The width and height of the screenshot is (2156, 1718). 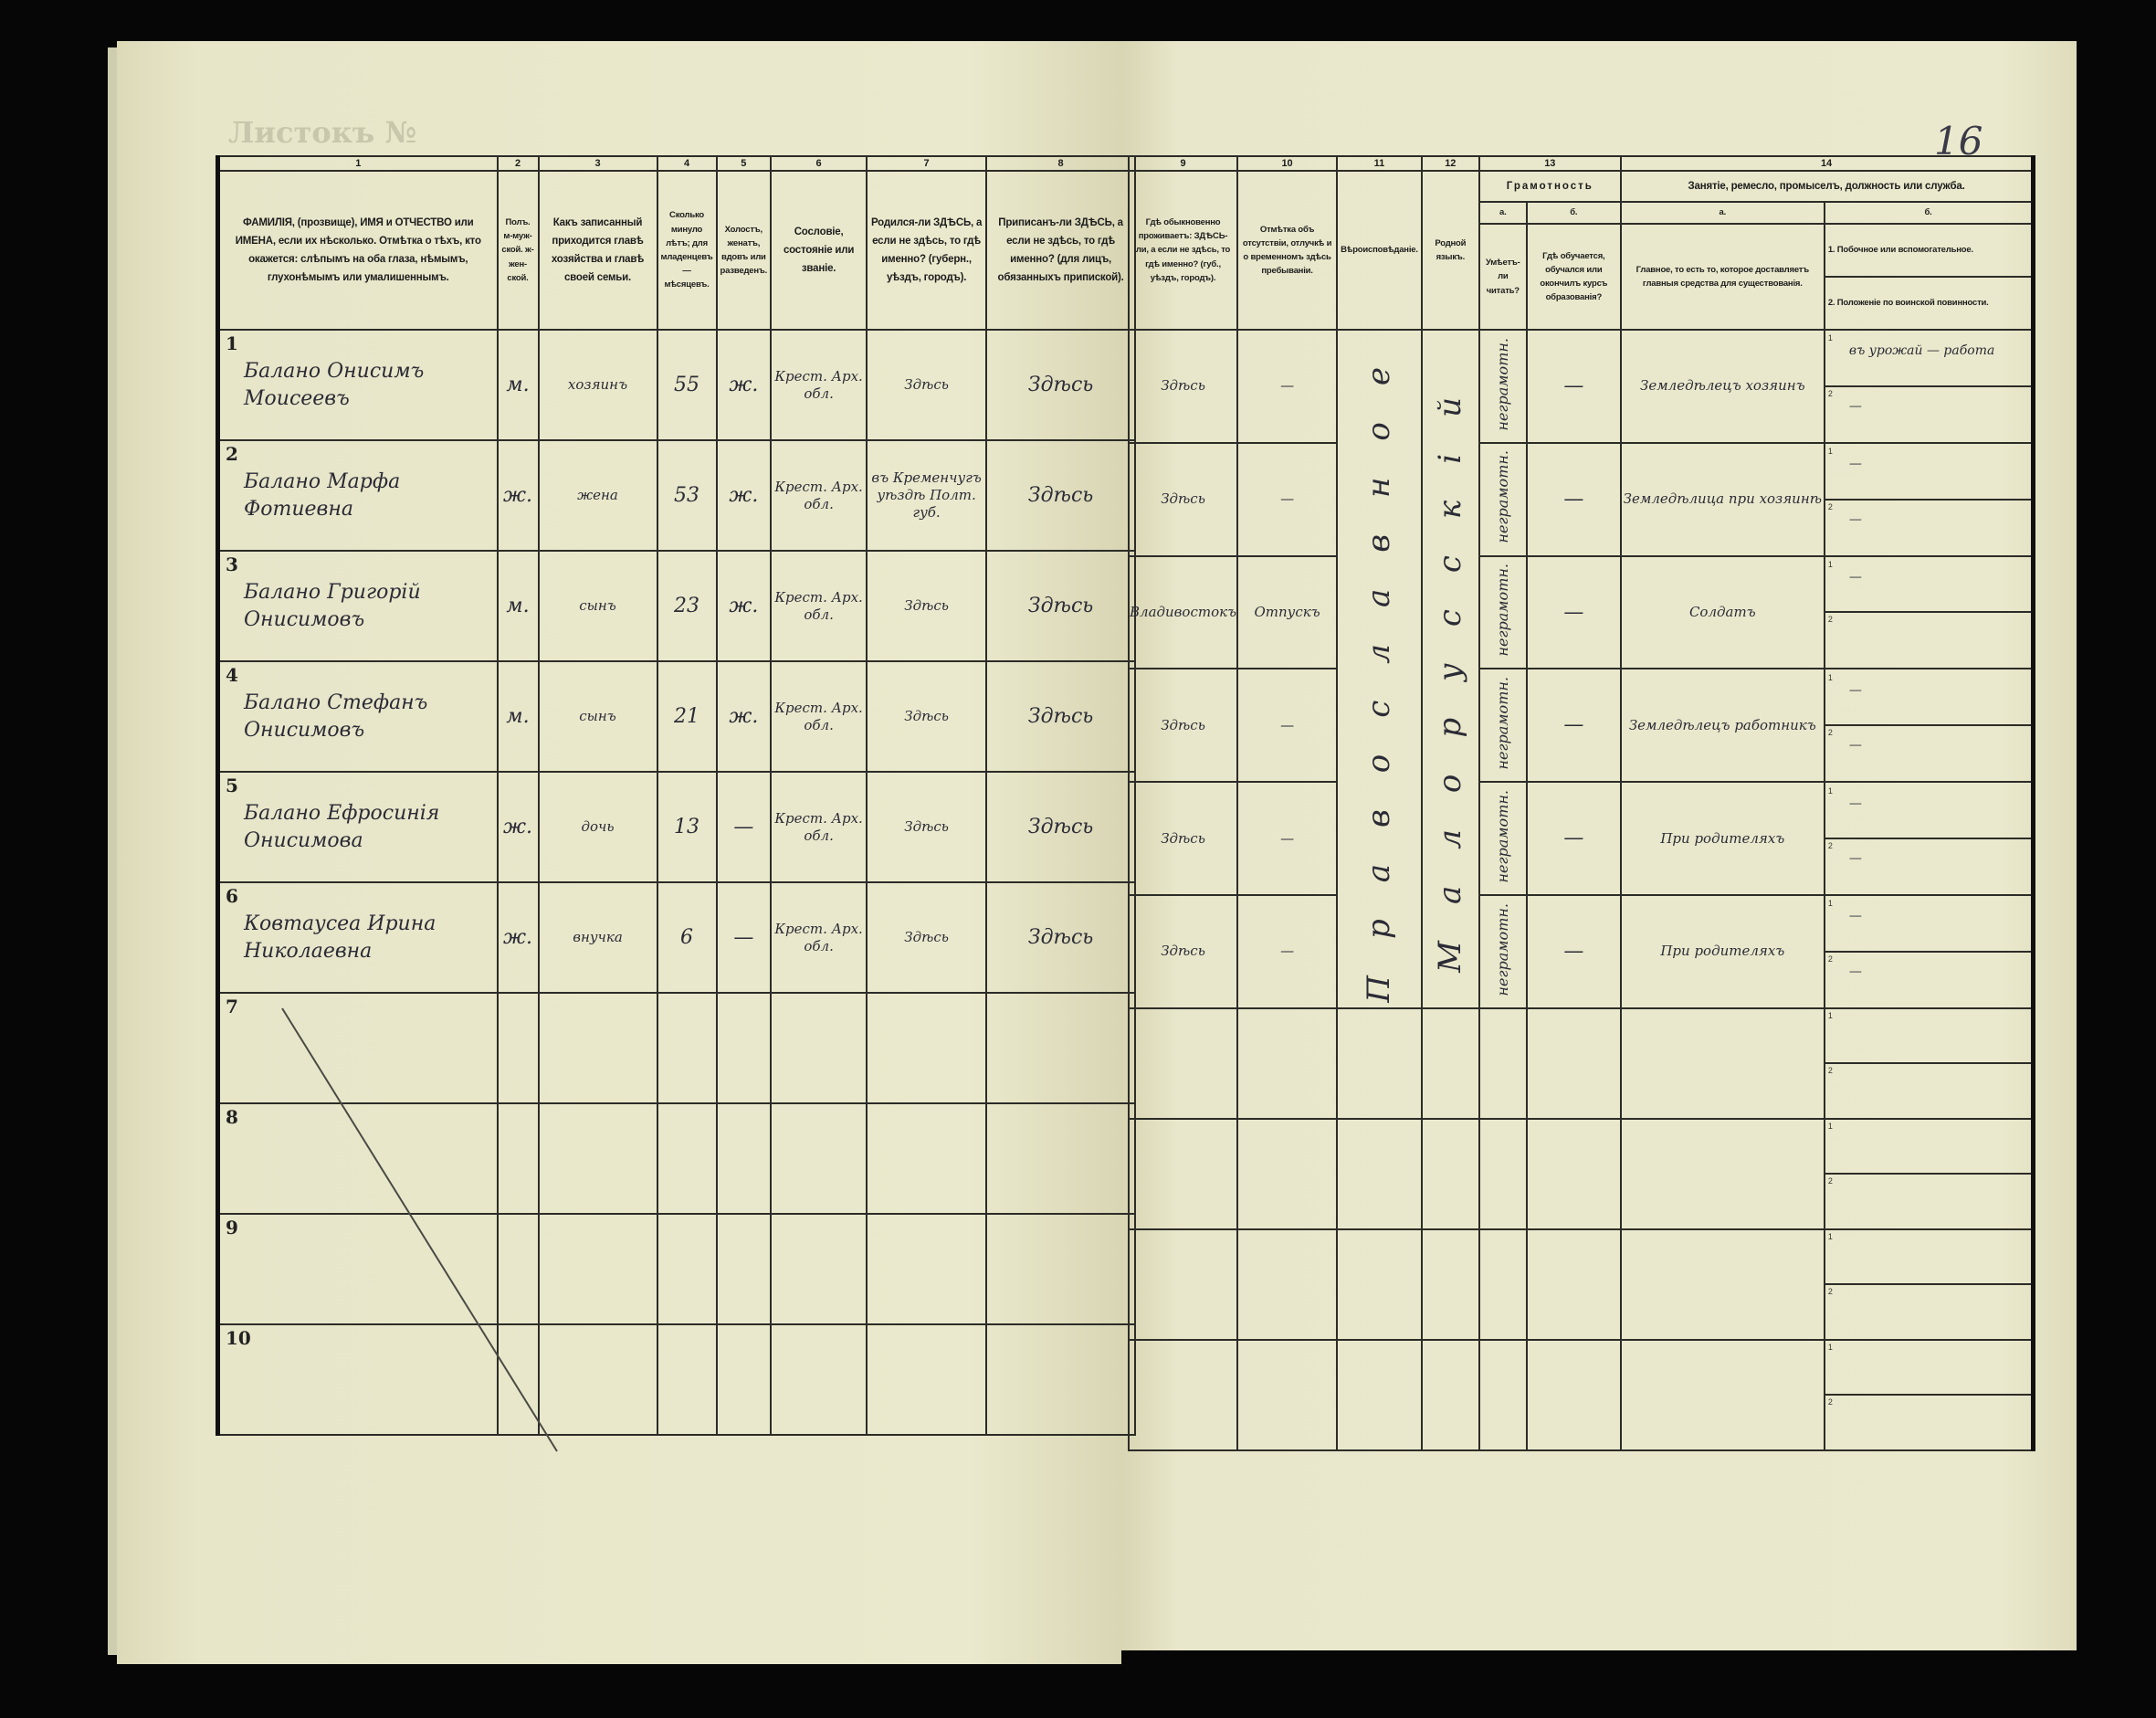 I want to click on birthplace-cell-value: Здѣсь, so click(x=926, y=716).